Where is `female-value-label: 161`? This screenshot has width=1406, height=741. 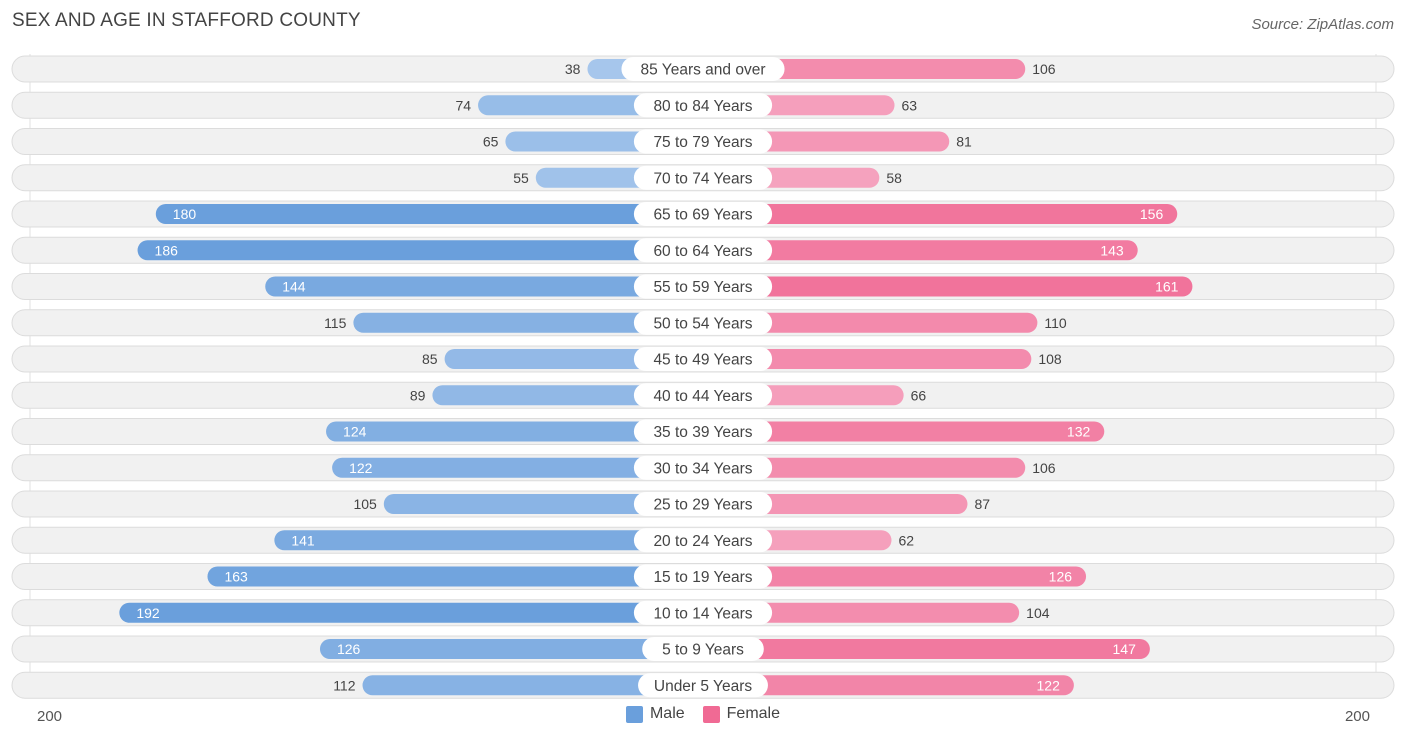
female-value-label: 161 is located at coordinates (1167, 287).